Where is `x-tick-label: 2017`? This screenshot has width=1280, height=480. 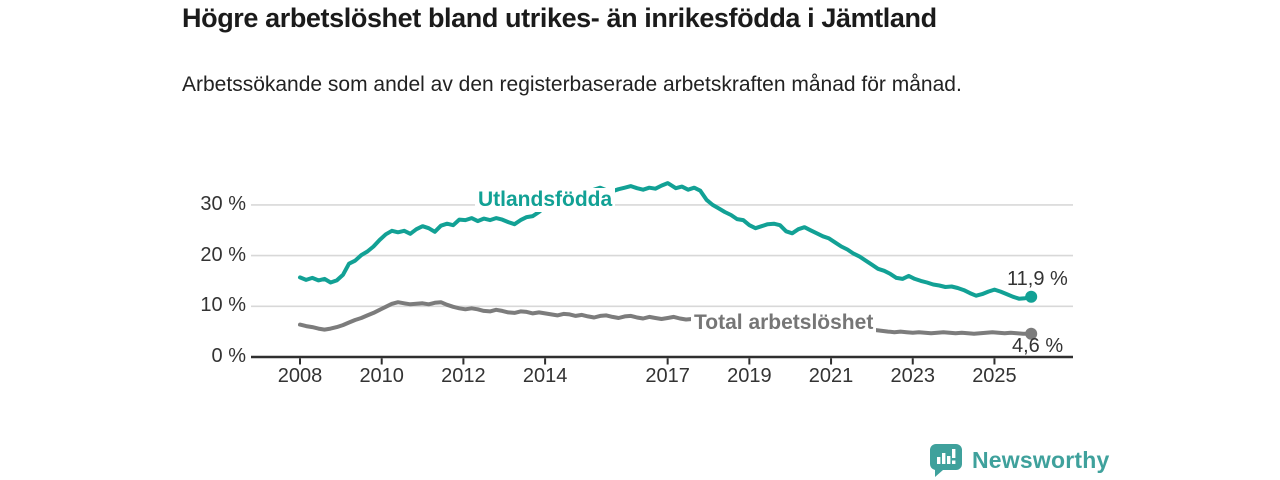
x-tick-label: 2017 is located at coordinates (667, 376).